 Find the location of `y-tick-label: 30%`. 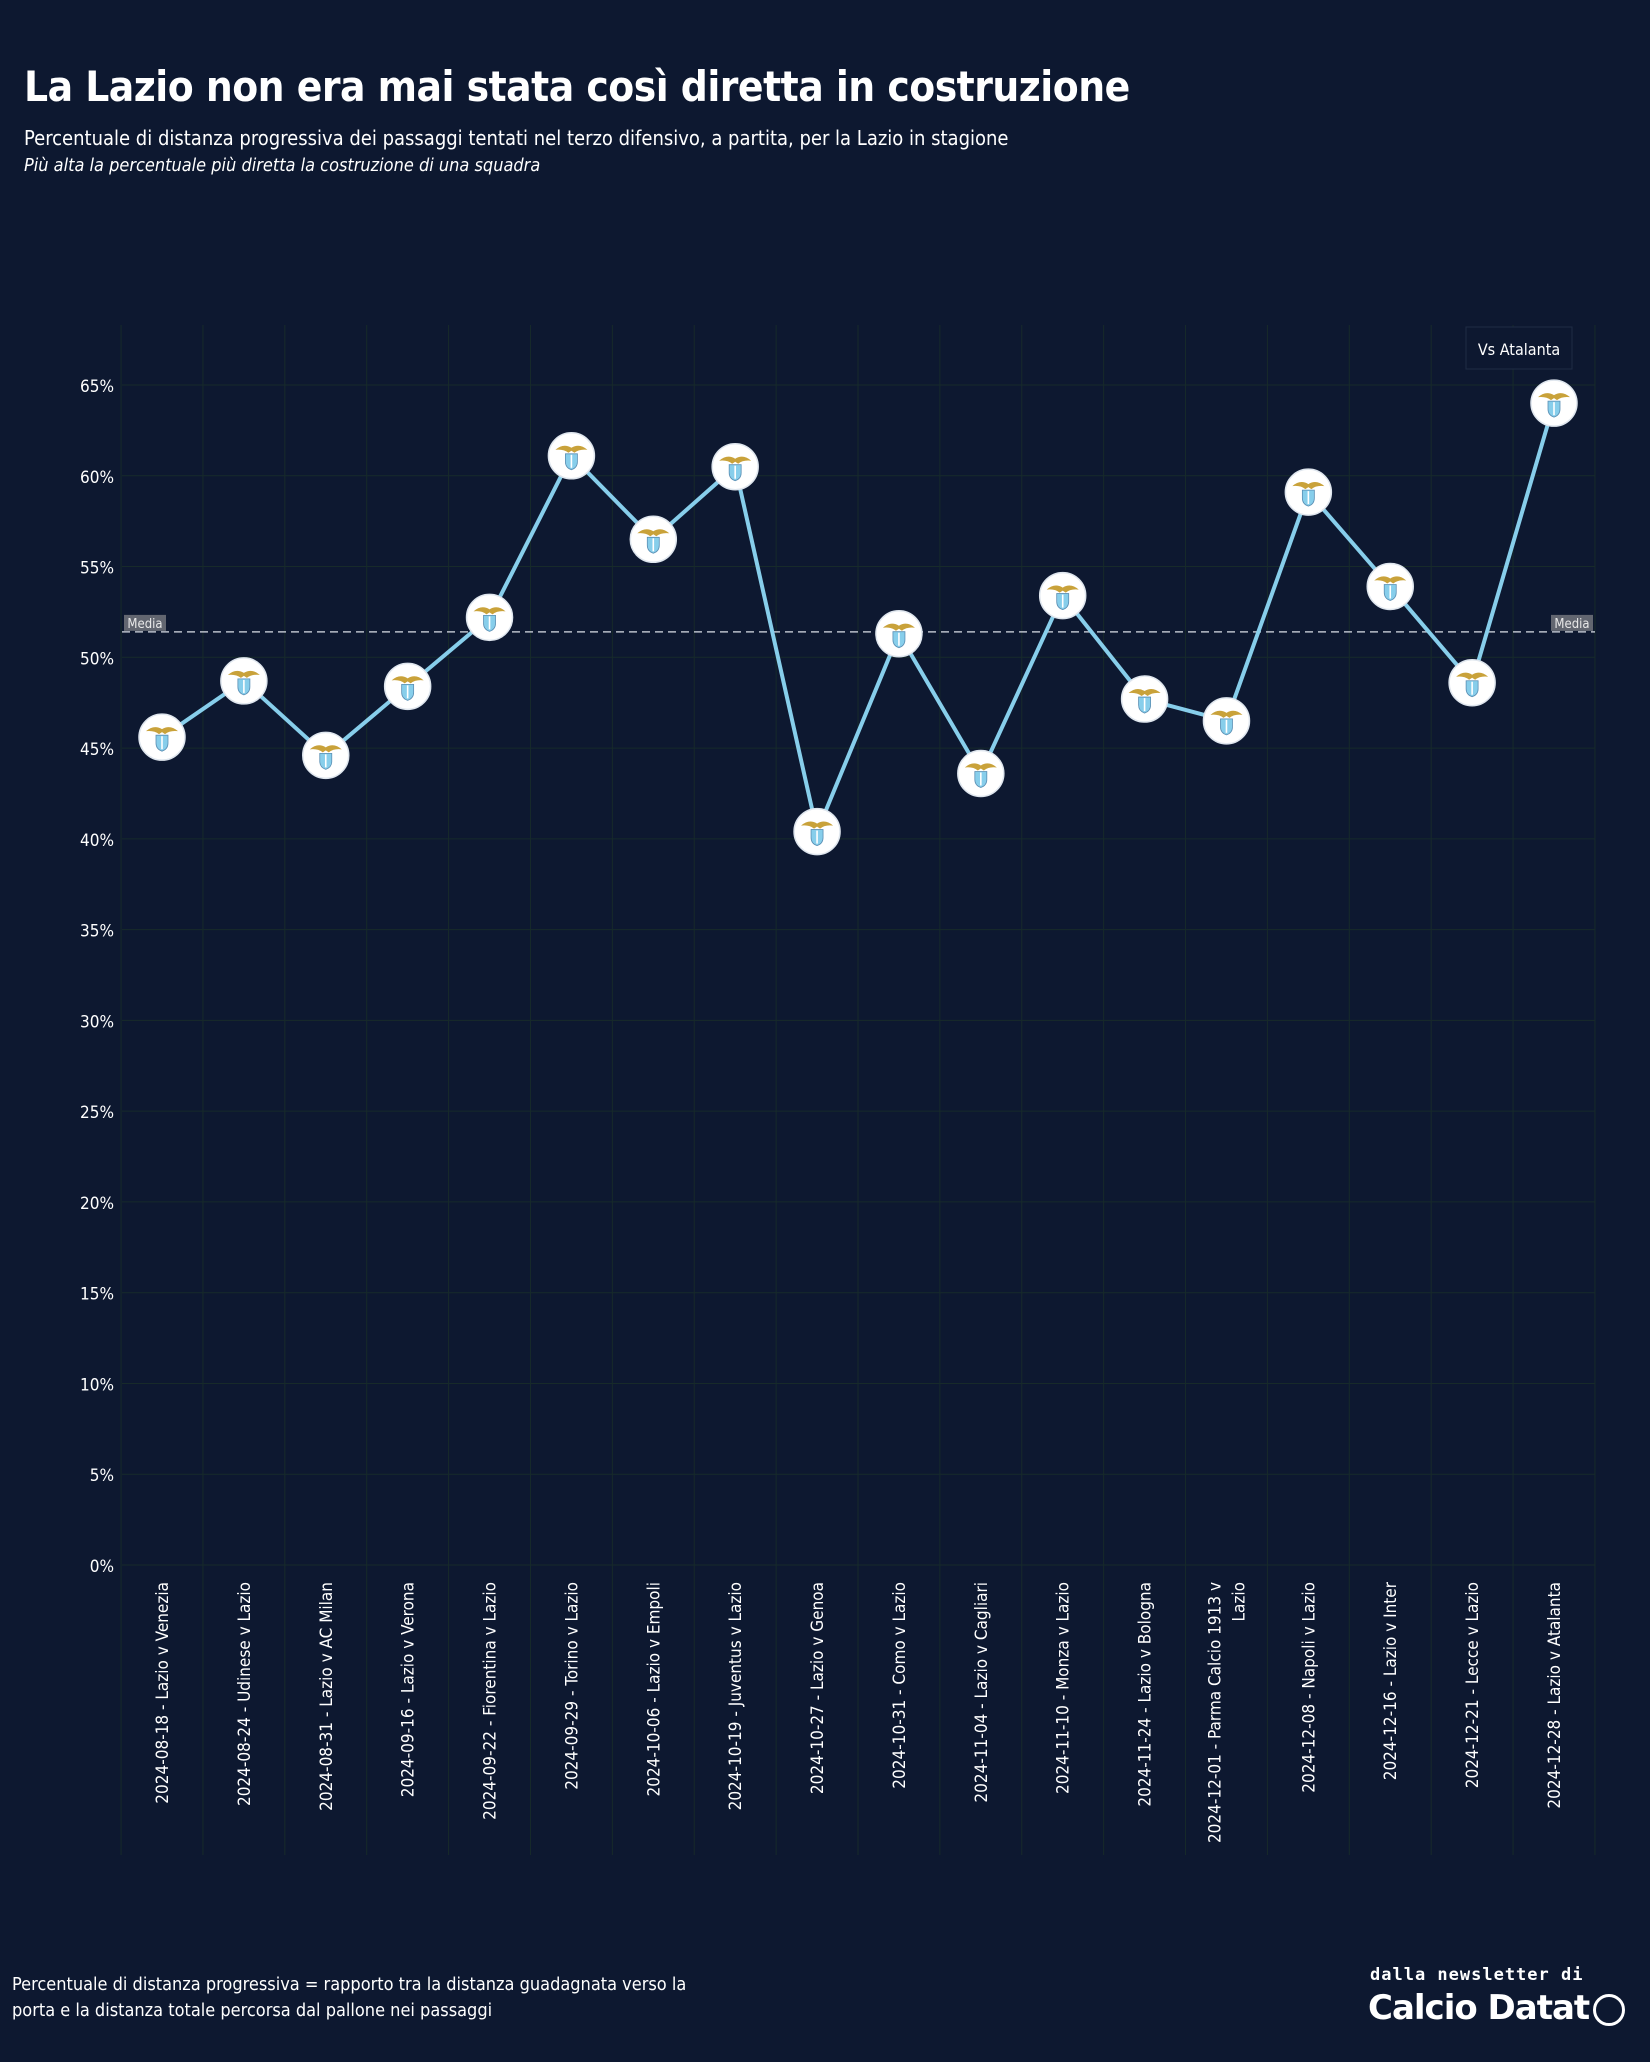

y-tick-label: 30% is located at coordinates (97, 1022).